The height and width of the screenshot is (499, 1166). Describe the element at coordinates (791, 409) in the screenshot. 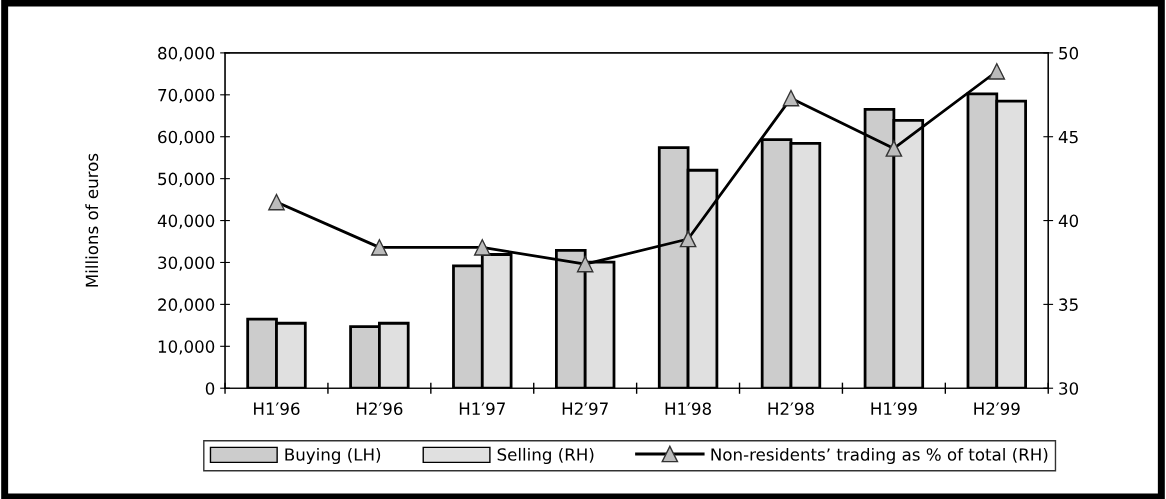

I see `x-tick-label: H2′98` at that location.